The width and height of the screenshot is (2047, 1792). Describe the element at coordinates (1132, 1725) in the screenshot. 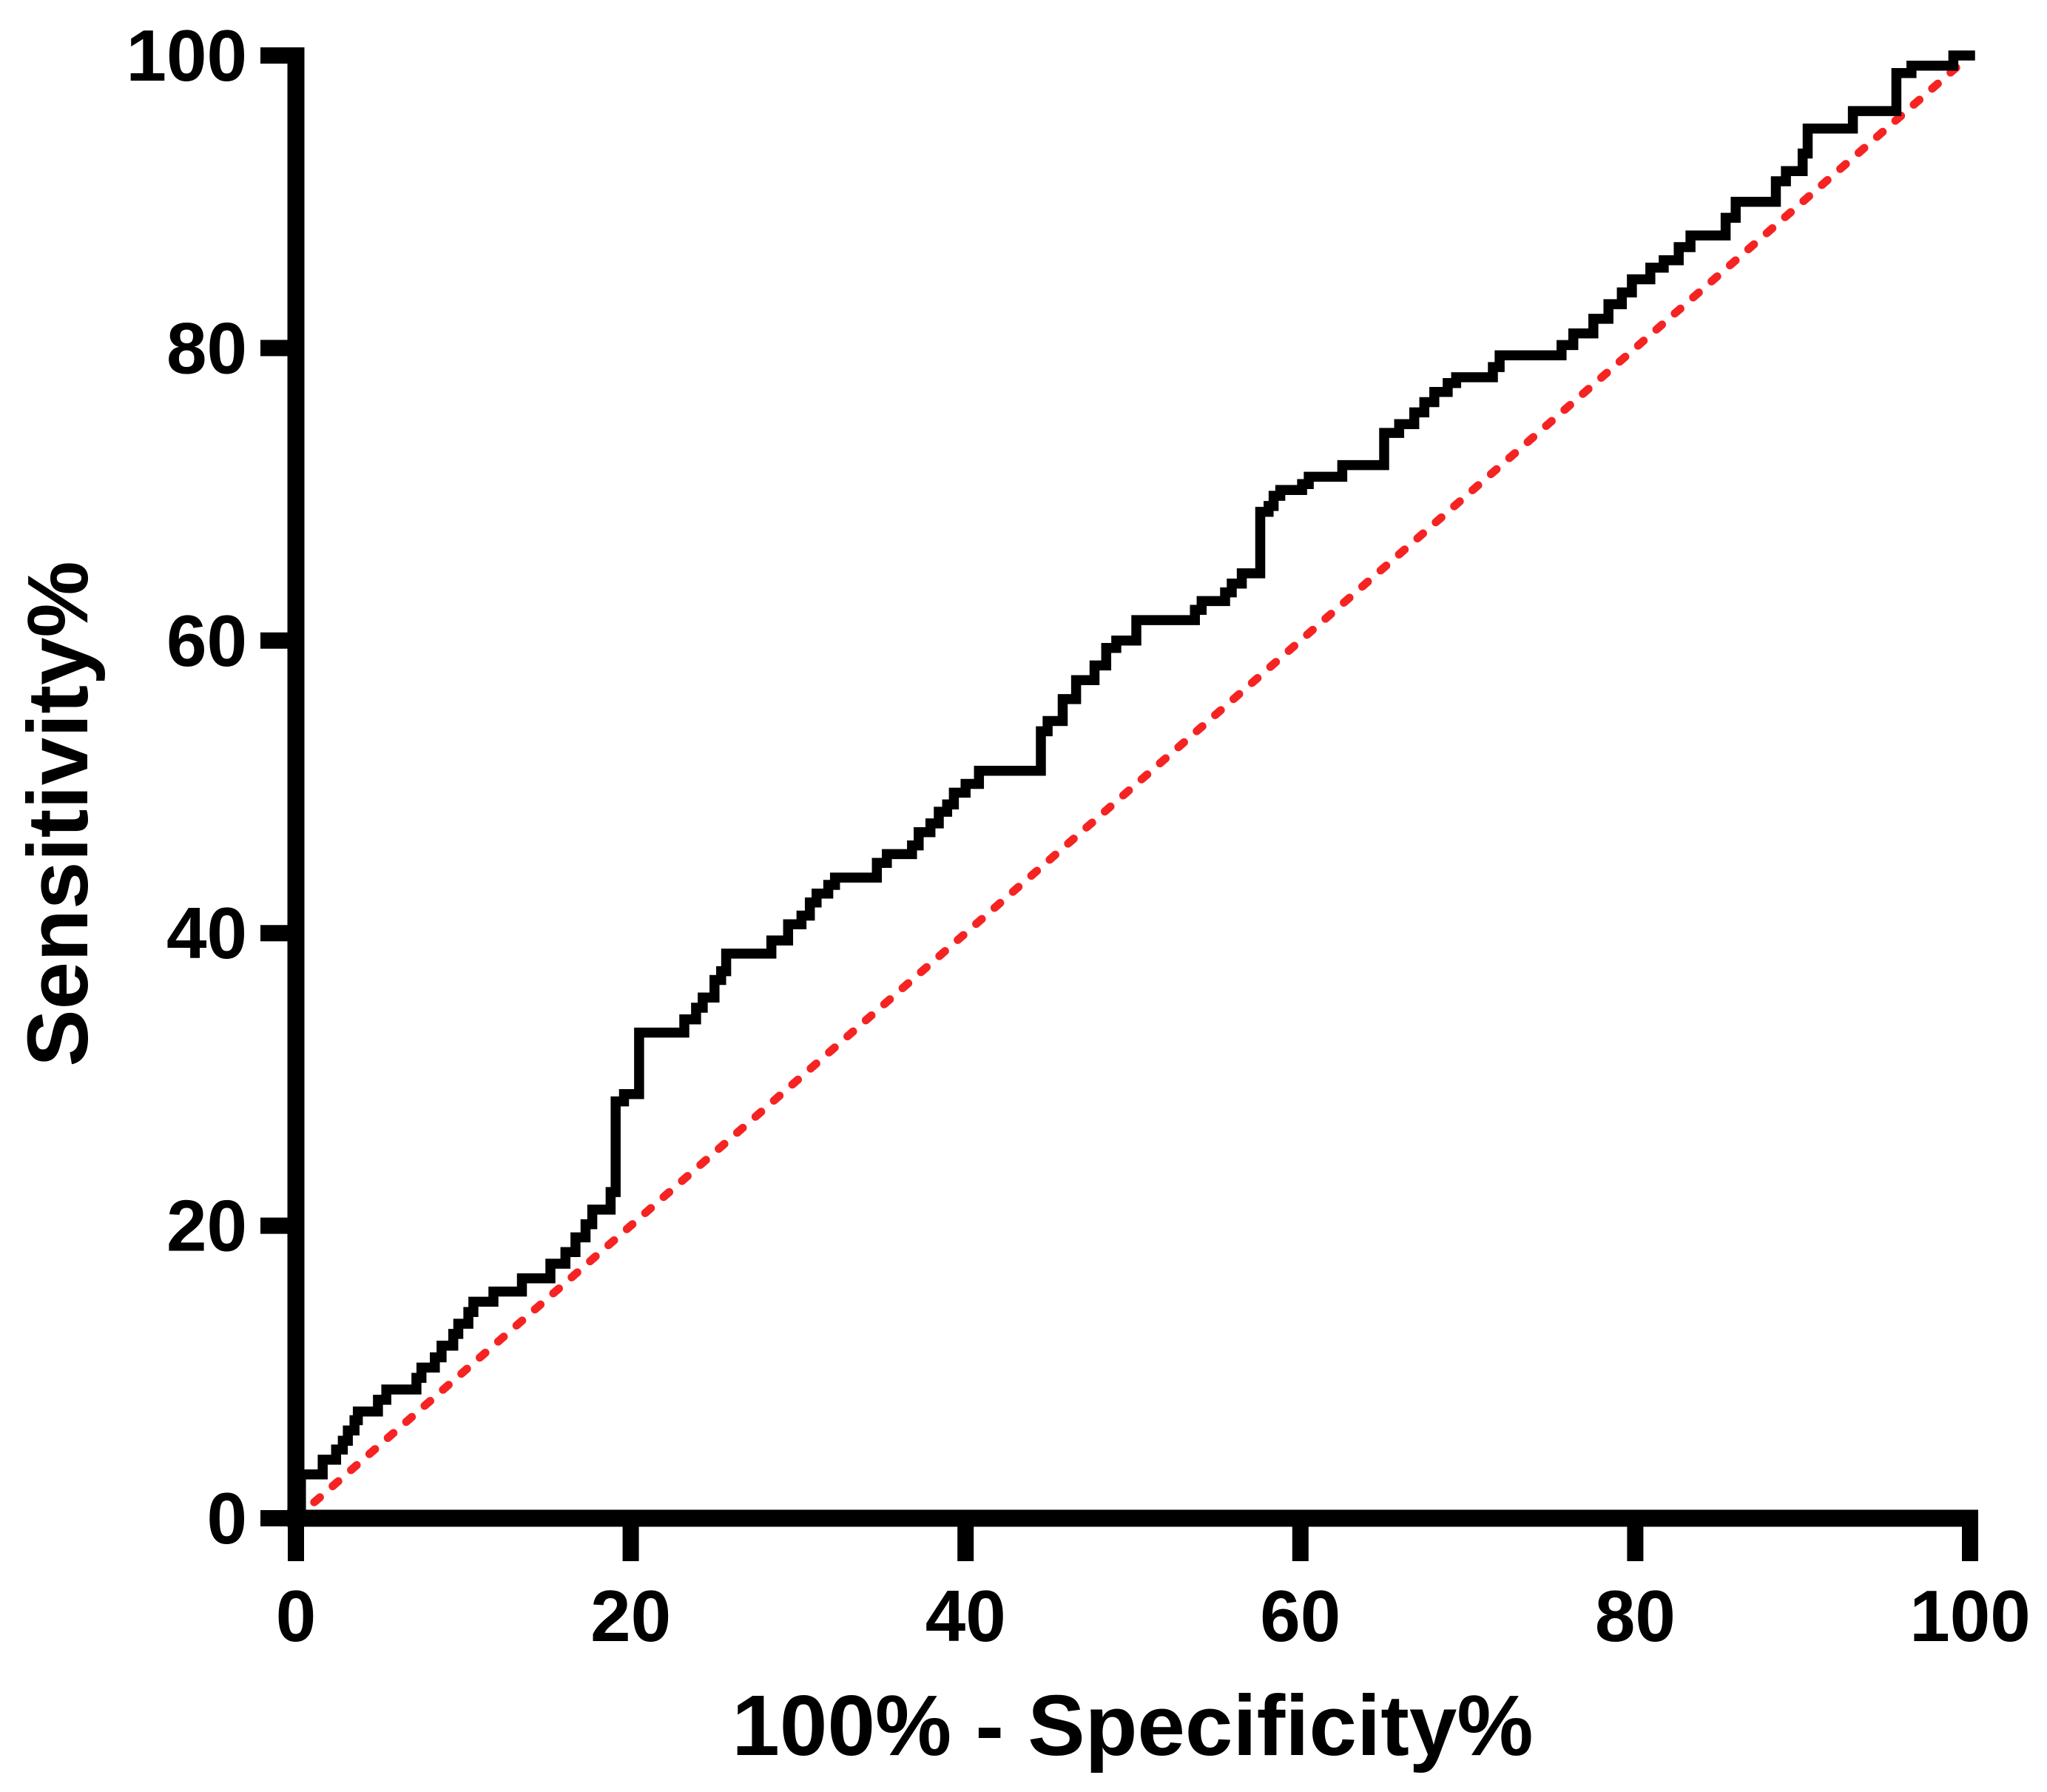

I see `x-axis-title: 100% - Specificity%` at that location.